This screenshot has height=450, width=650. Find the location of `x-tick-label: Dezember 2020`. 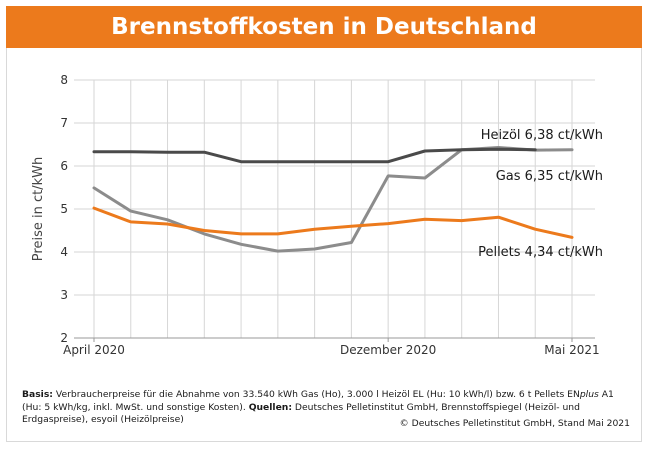

x-tick-label: Dezember 2020 is located at coordinates (388, 350).